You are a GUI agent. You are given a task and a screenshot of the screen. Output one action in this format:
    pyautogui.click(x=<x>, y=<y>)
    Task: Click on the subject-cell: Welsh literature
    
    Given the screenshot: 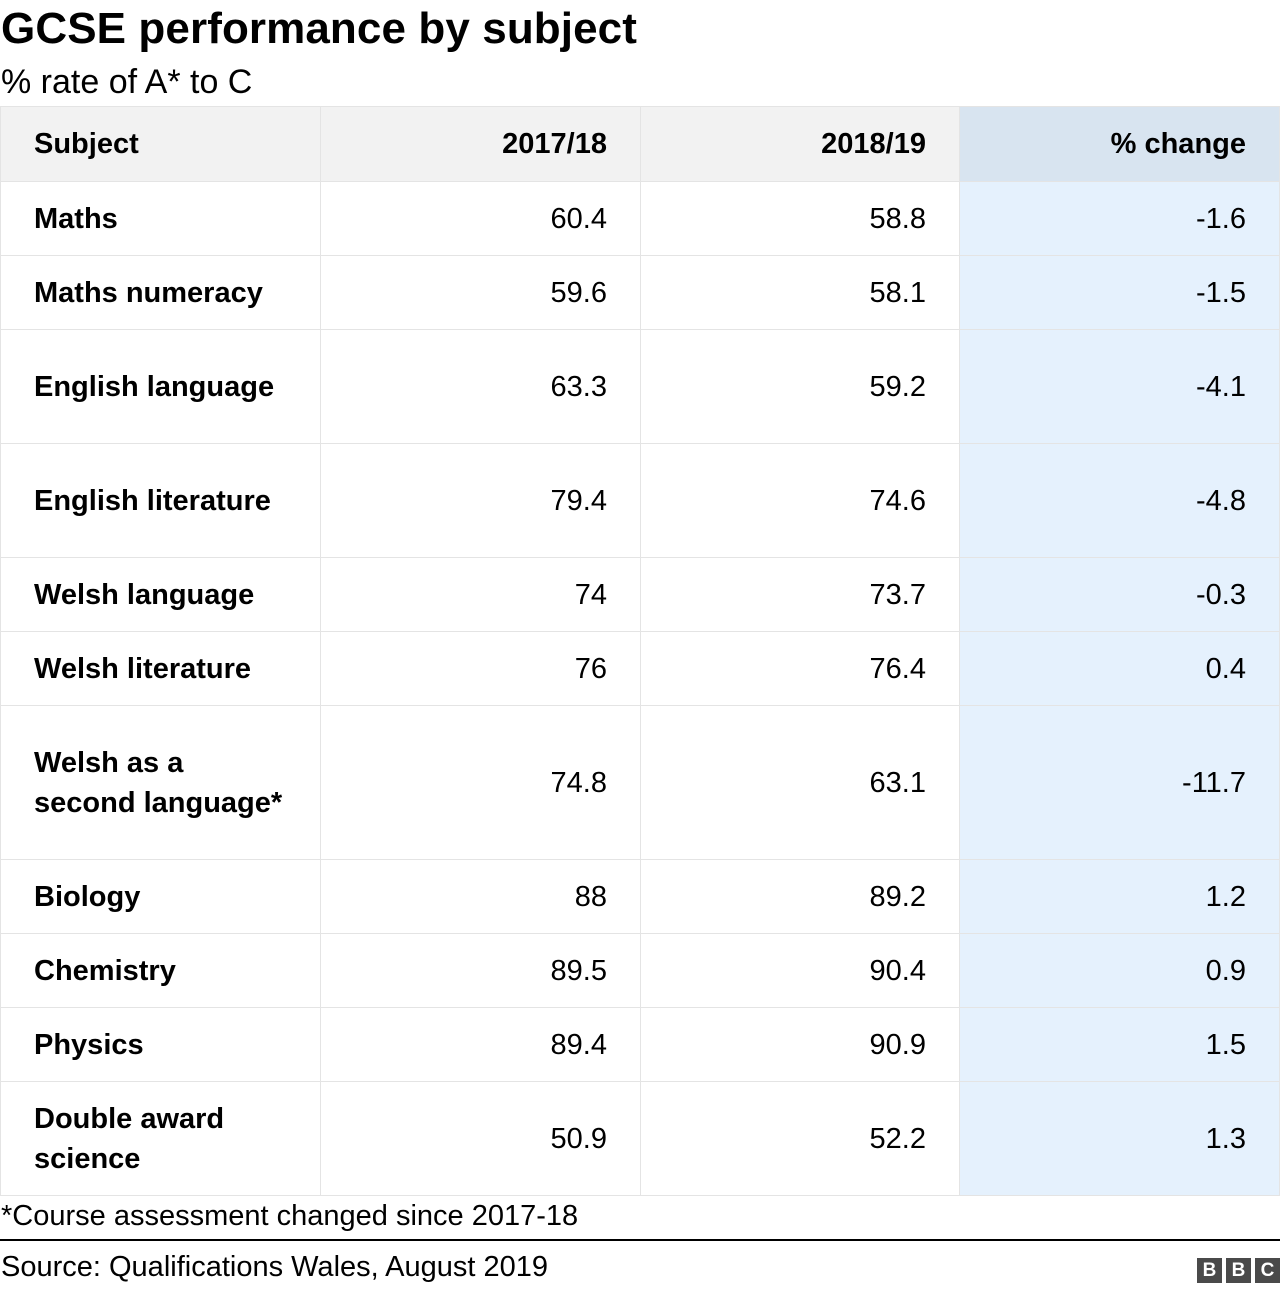 What is the action you would take?
    pyautogui.click(x=160, y=668)
    